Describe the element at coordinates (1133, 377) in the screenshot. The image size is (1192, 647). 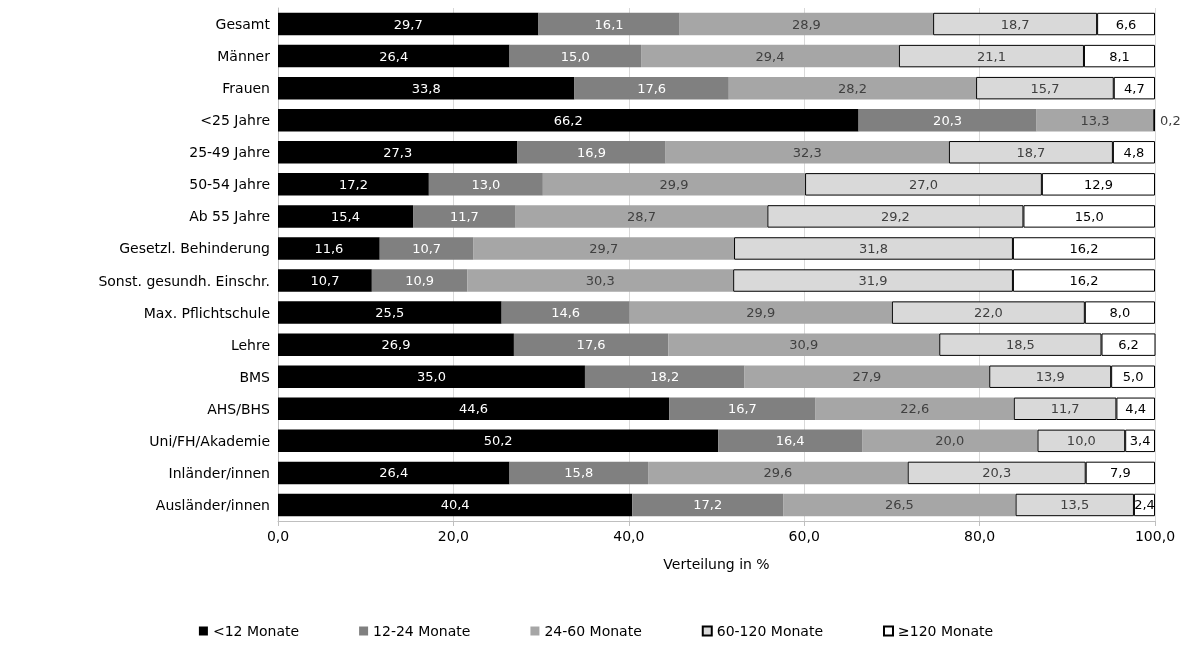
I see `data-label: 5,0` at that location.